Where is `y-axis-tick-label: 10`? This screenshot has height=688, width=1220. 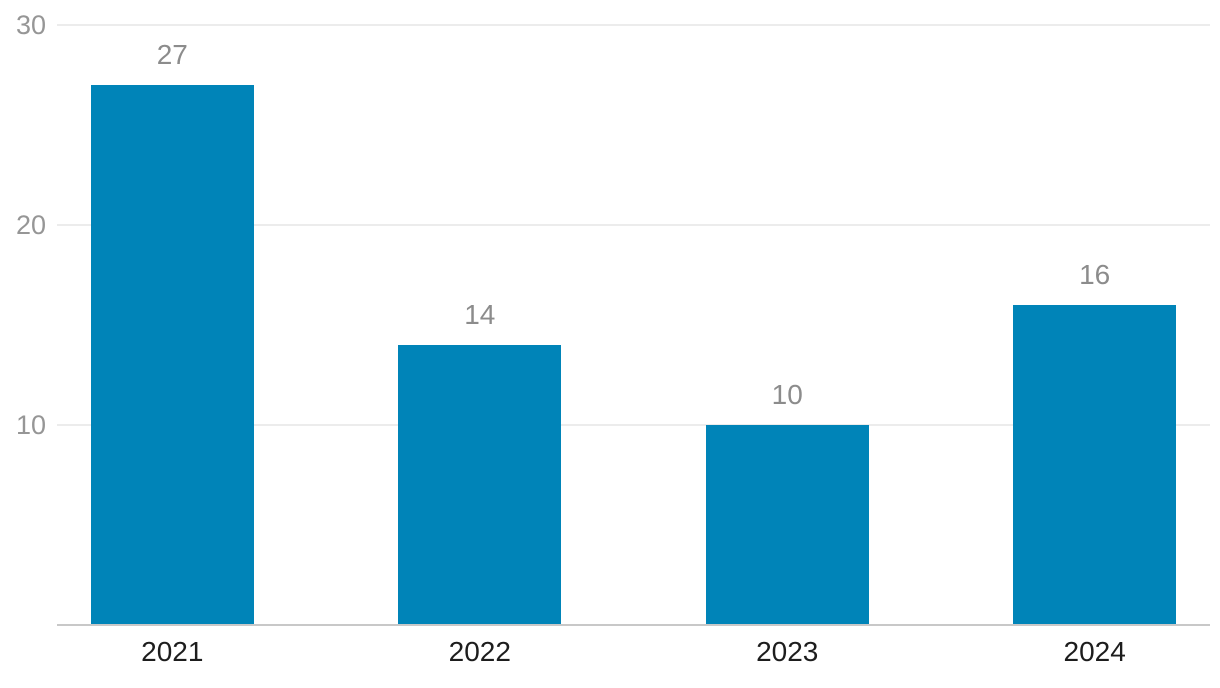
y-axis-tick-label: 10 is located at coordinates (30, 425).